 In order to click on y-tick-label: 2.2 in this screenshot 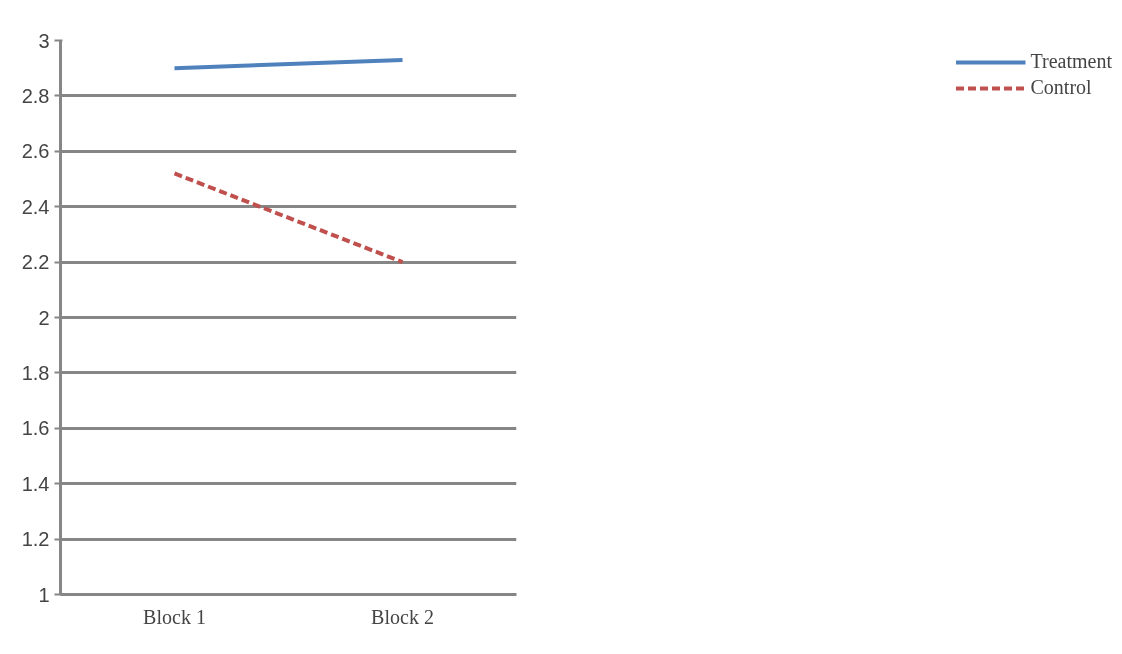, I will do `click(35, 262)`.